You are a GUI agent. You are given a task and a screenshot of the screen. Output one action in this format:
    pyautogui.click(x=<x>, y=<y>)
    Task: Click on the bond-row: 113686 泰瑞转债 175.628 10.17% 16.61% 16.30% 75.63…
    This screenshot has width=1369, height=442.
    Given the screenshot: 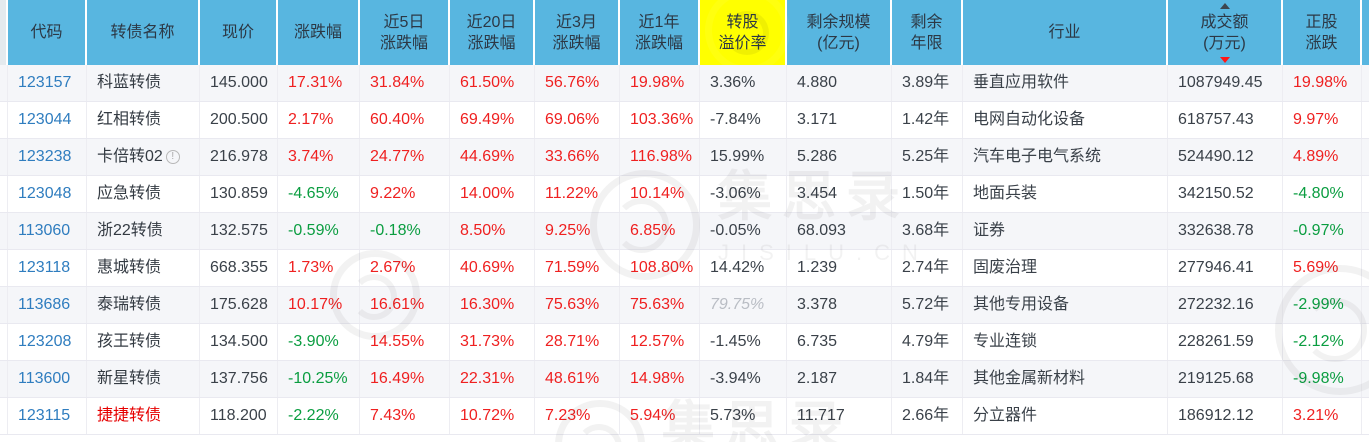 What is the action you would take?
    pyautogui.click(x=684, y=305)
    